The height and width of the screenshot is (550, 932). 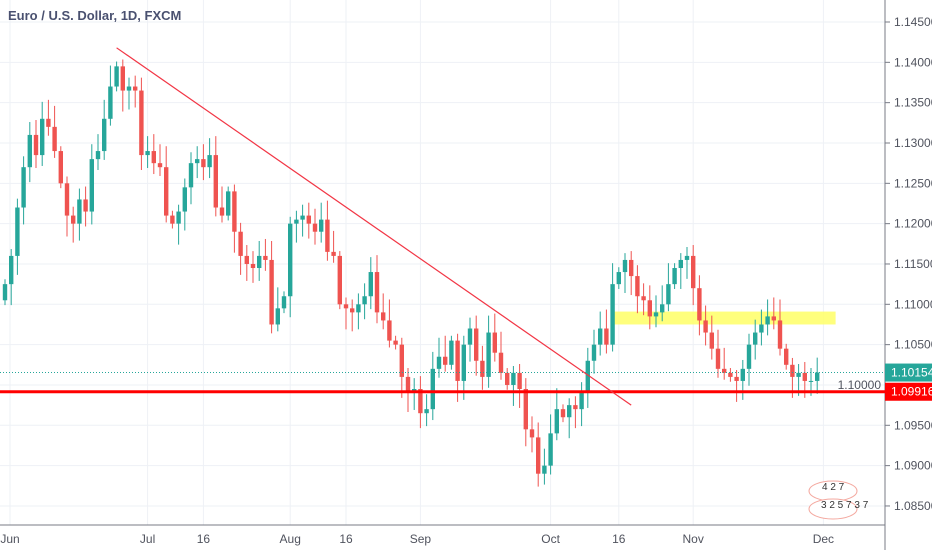 What do you see at coordinates (95, 15) in the screenshot?
I see `chart-title: Euro / U.S. Dollar, 1D, FXCM` at bounding box center [95, 15].